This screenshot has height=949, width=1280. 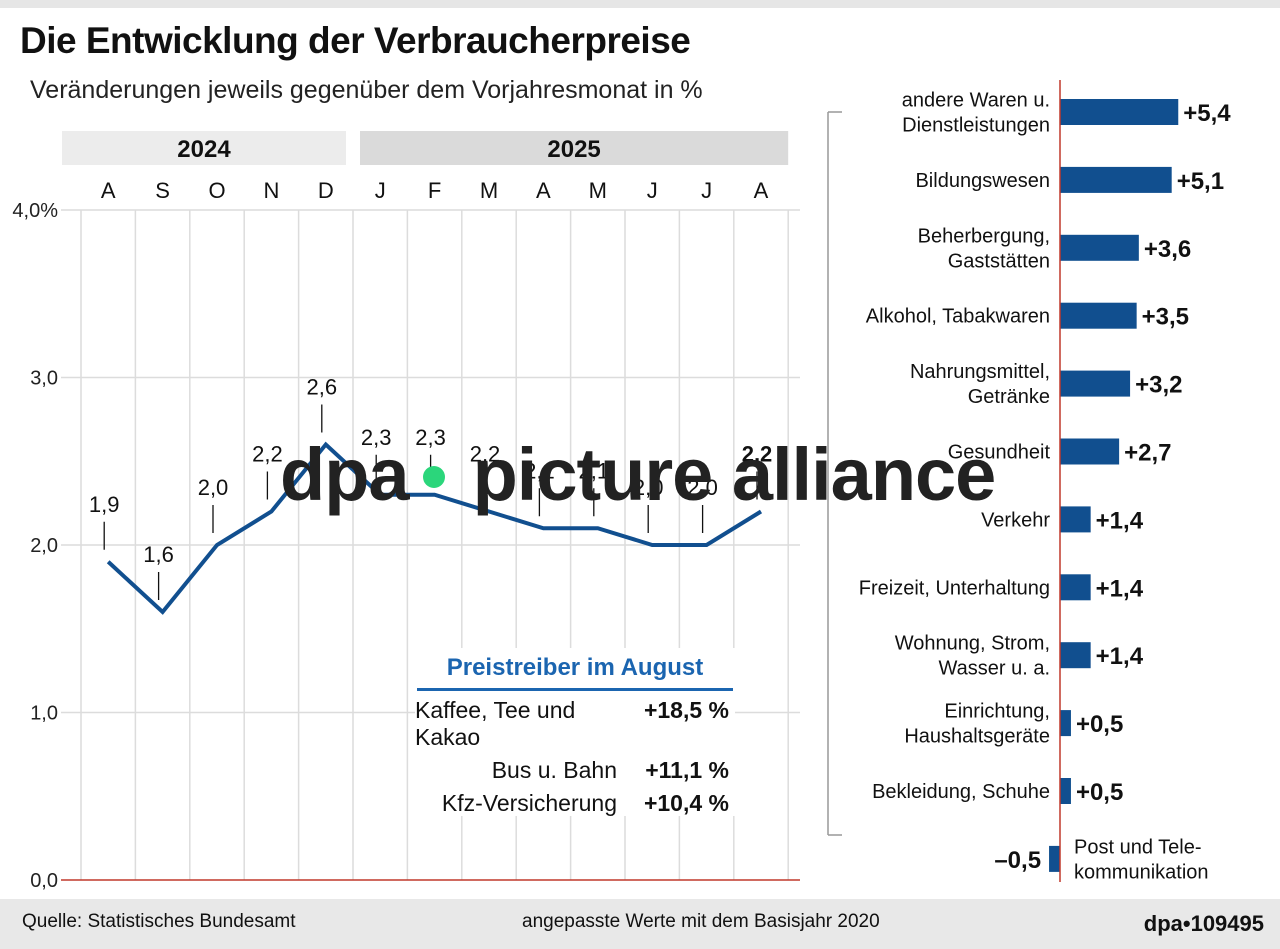 What do you see at coordinates (271, 190) in the screenshot?
I see `x-tick-label: N` at bounding box center [271, 190].